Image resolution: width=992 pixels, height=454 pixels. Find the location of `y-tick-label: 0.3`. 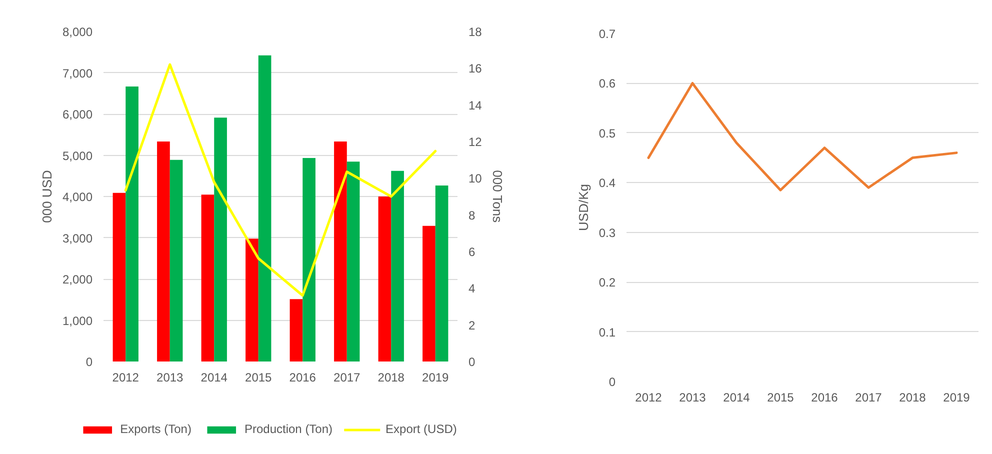

y-tick-label: 0.3 is located at coordinates (607, 233).